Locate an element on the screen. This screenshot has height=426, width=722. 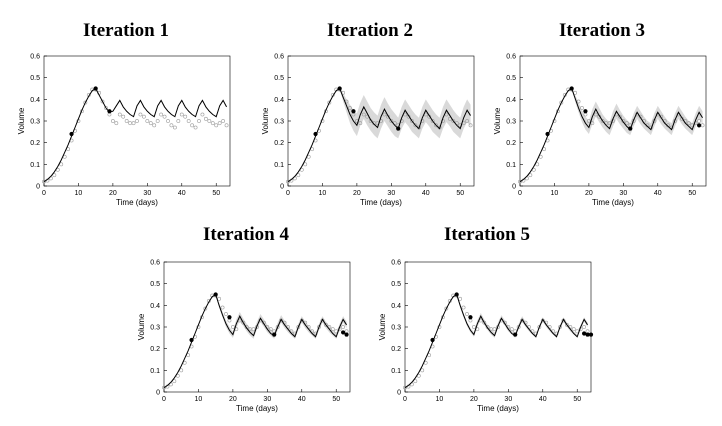
plot-frame is located at coordinates (137, 121).